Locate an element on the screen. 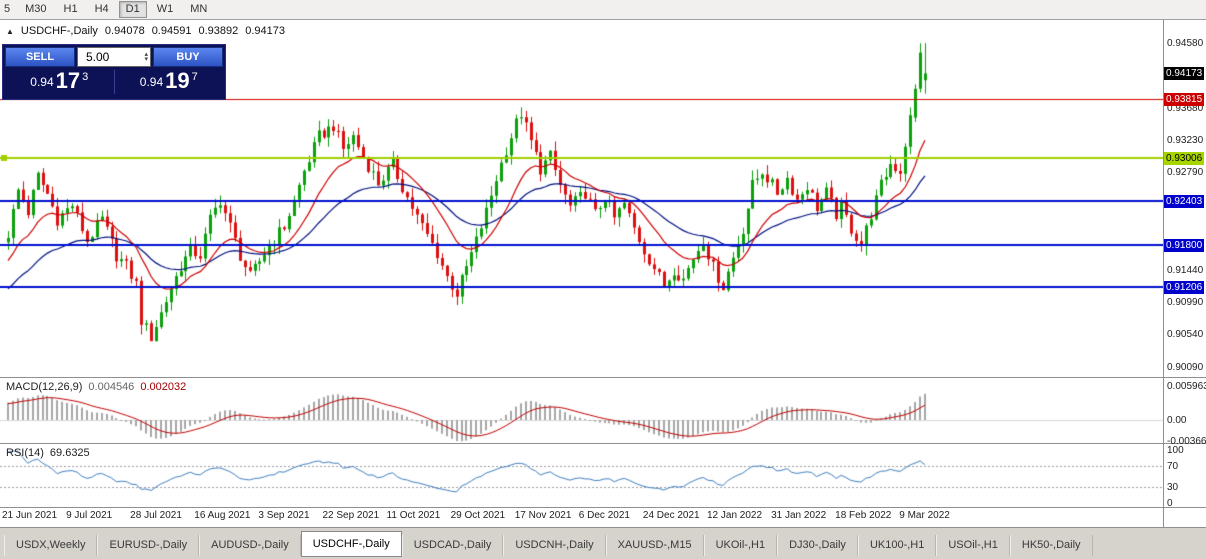  date-tick-label: 21 Jun 2021 is located at coordinates (30, 515).